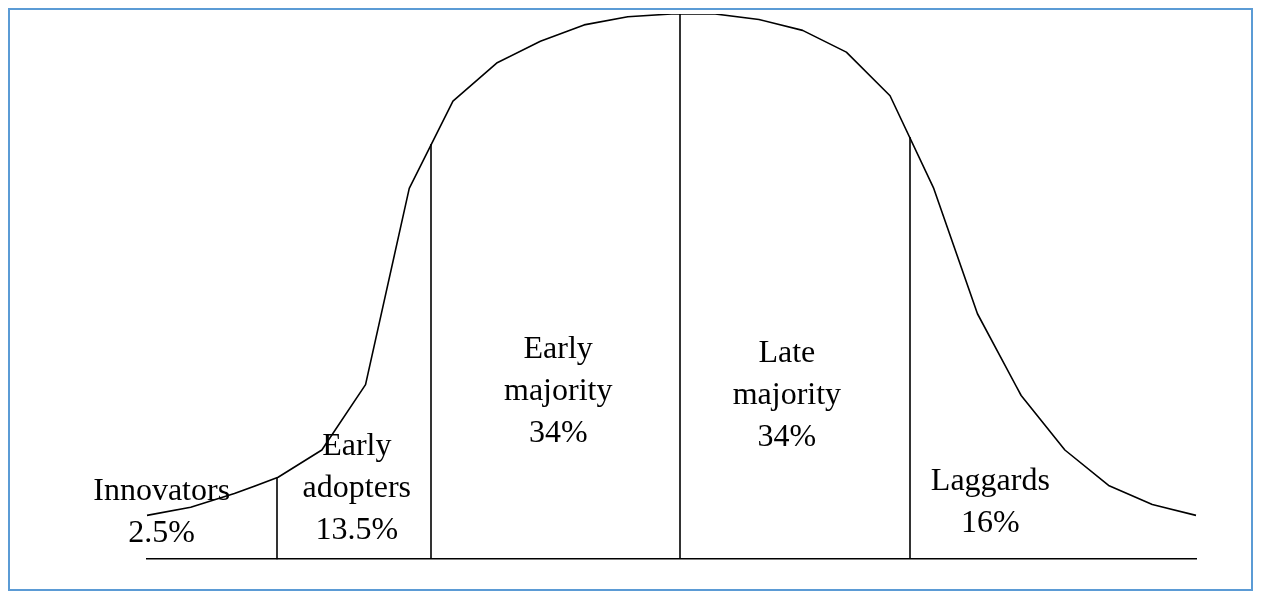 Image resolution: width=1261 pixels, height=599 pixels. I want to click on annotation: Early adopters 13.5%, so click(356, 485).